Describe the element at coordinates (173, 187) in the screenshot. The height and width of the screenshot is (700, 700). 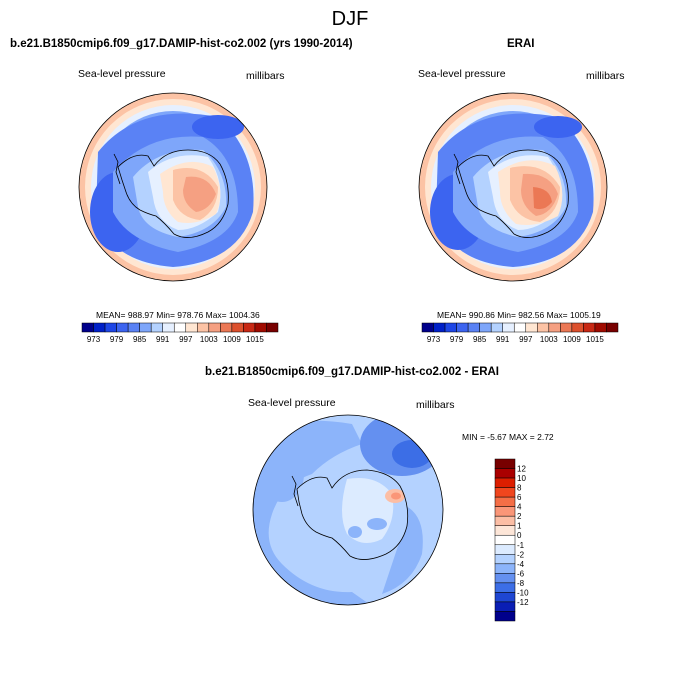
I see `panel-1-map` at that location.